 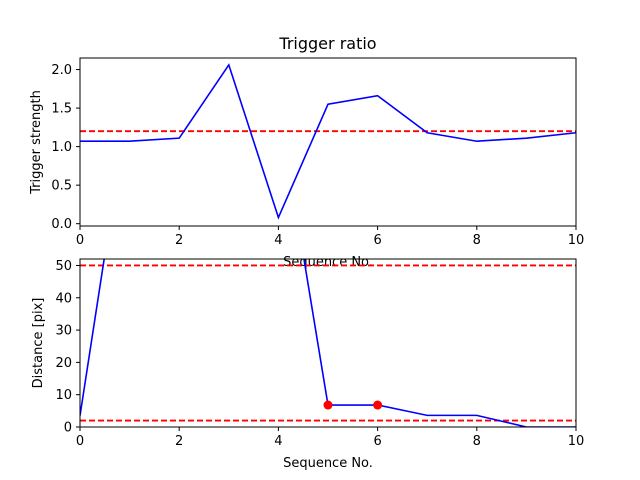 I want to click on y-tick-label: 0.0, so click(x=61, y=224).